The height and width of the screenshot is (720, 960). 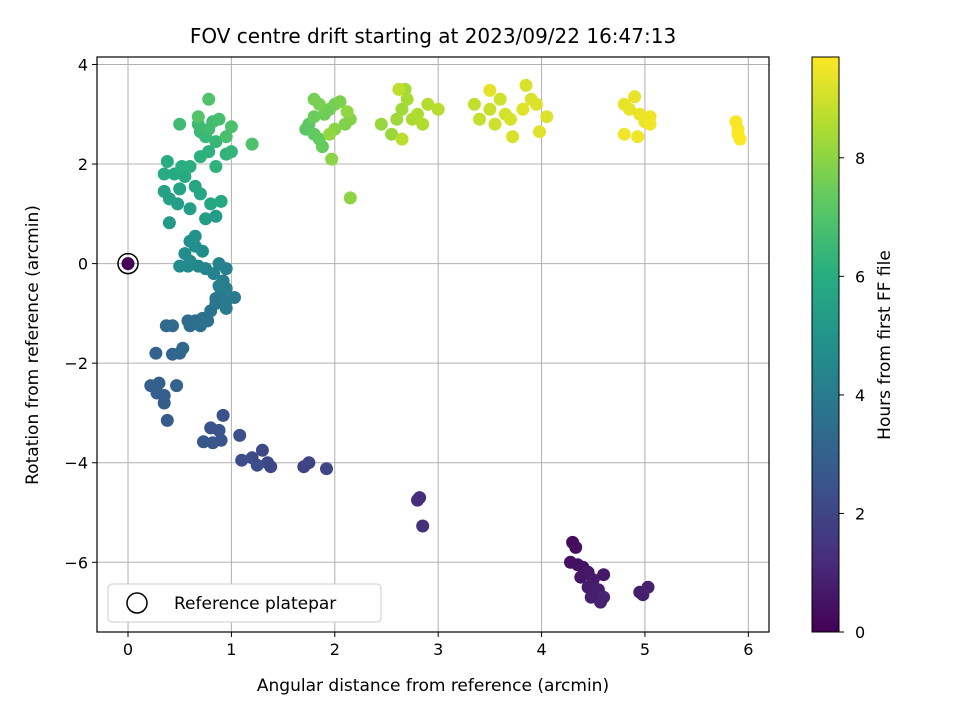 What do you see at coordinates (860, 276) in the screenshot?
I see `colorbar-tick-label: 6` at bounding box center [860, 276].